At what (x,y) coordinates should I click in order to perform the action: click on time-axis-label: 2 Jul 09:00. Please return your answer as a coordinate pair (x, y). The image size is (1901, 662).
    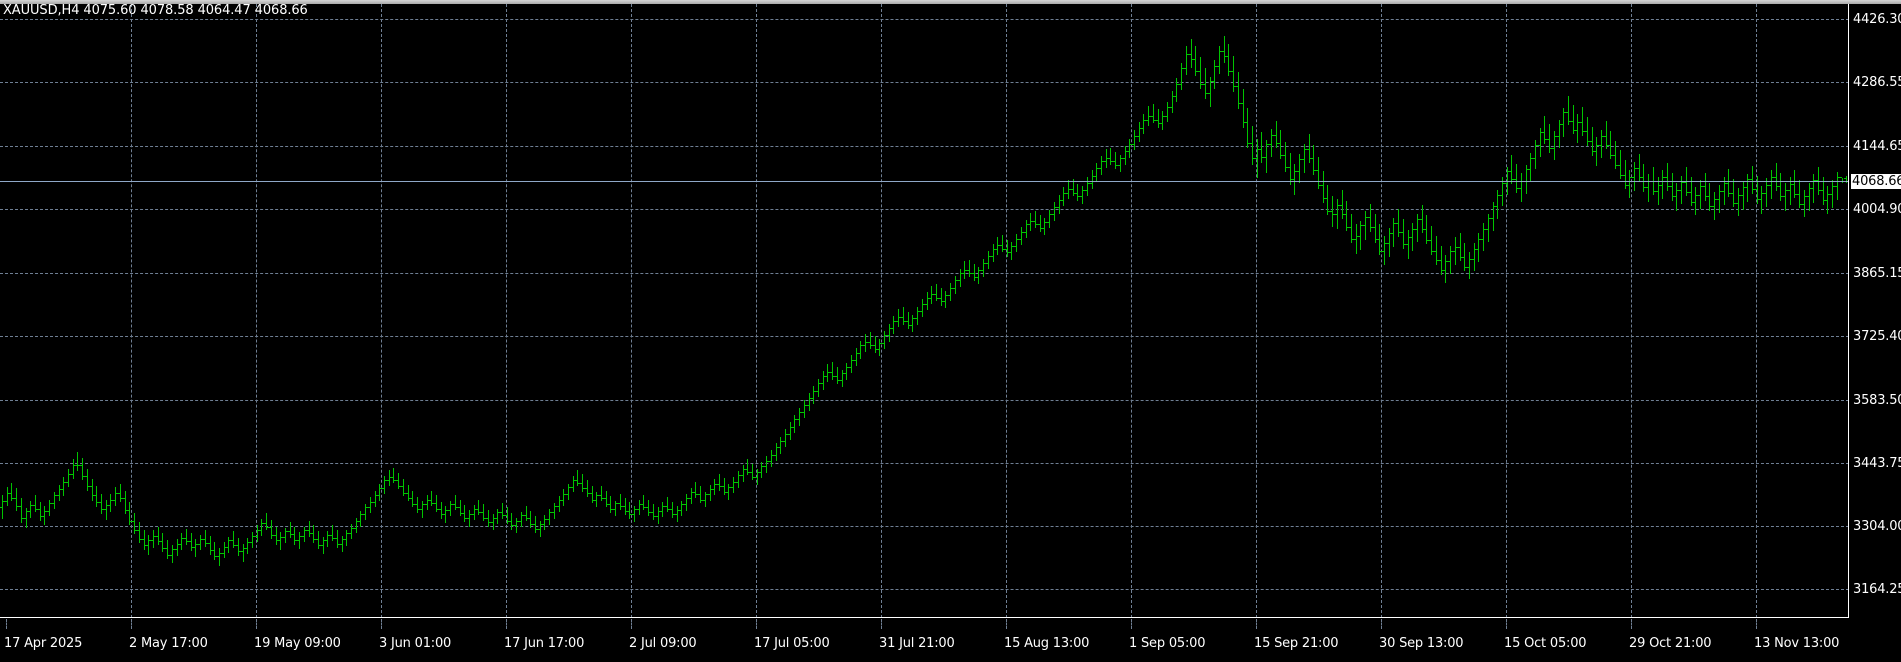
    Looking at the image, I should click on (663, 643).